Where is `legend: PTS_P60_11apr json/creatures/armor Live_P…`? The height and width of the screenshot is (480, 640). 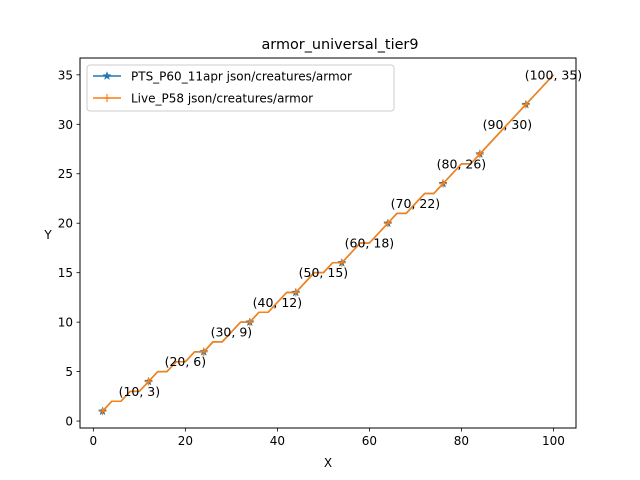 legend: PTS_P60_11apr json/creatures/armor Live_P… is located at coordinates (240, 88).